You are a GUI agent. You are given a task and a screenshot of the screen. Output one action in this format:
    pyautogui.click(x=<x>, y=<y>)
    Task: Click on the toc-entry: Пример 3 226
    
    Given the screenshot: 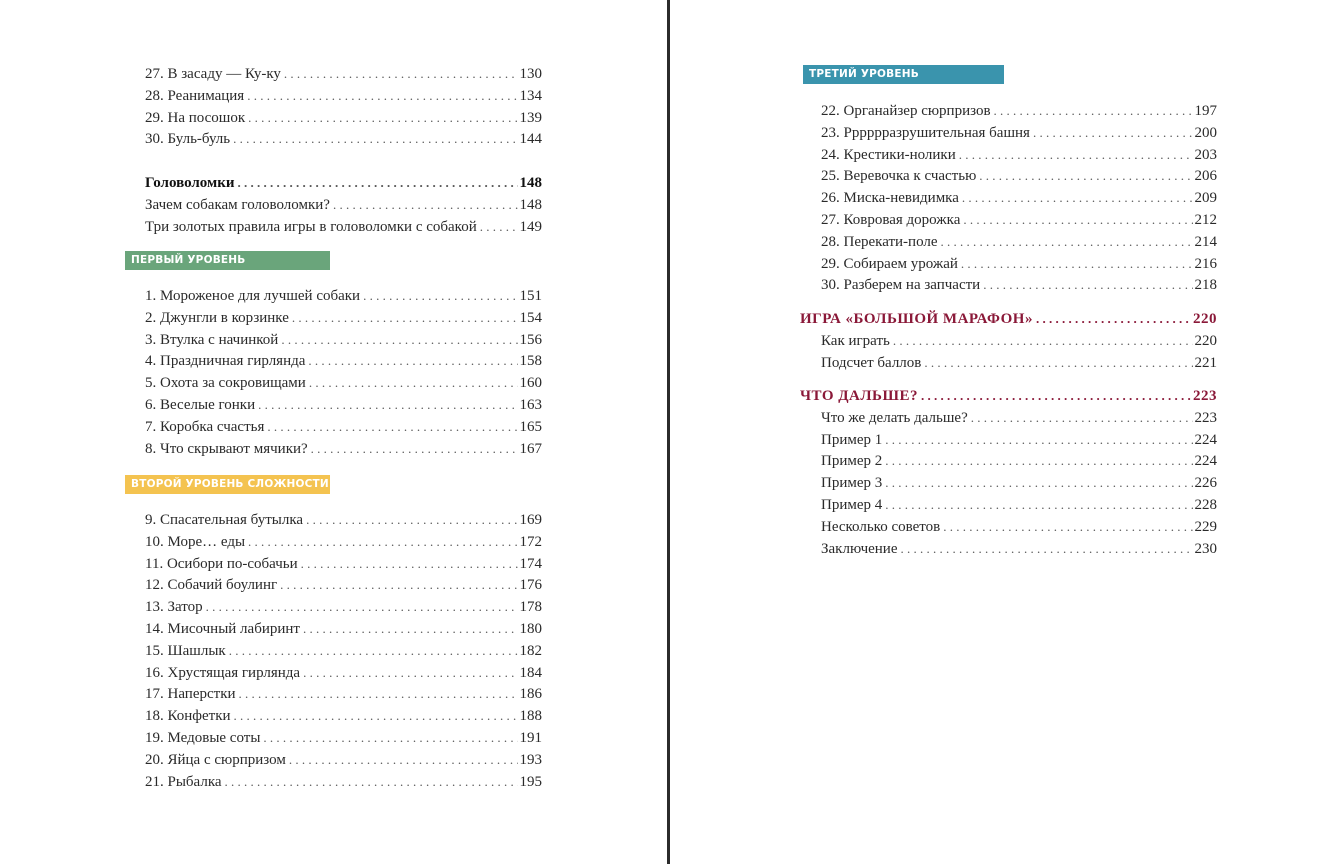 What is the action you would take?
    pyautogui.click(x=1019, y=483)
    